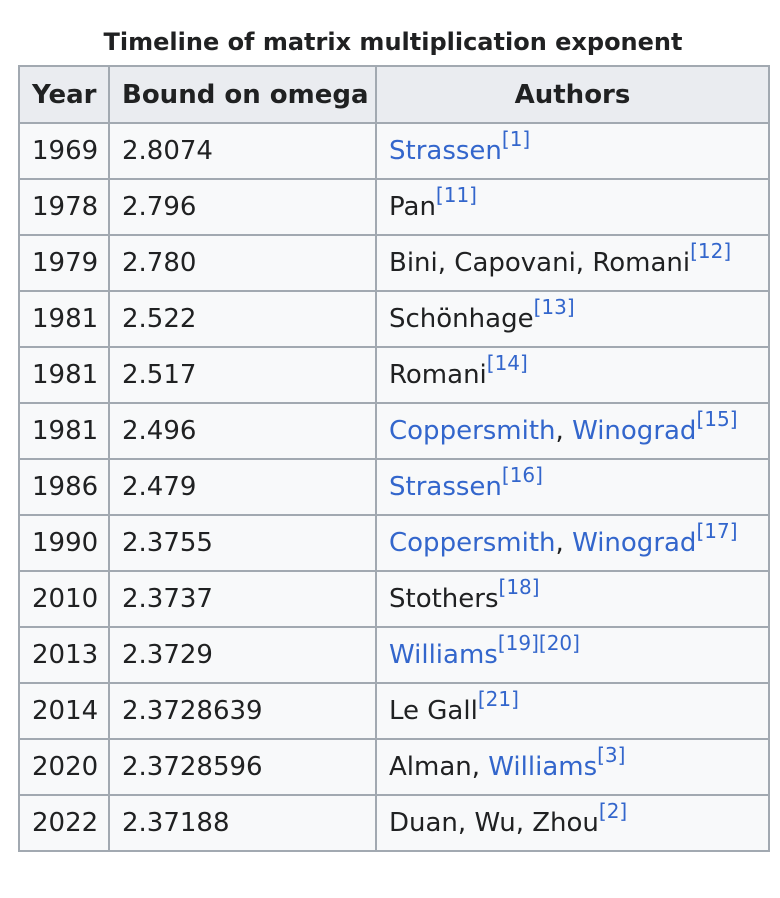 This screenshot has width=780, height=898. I want to click on authors-cell: Duan, Wu, Zhou[2], so click(572, 823).